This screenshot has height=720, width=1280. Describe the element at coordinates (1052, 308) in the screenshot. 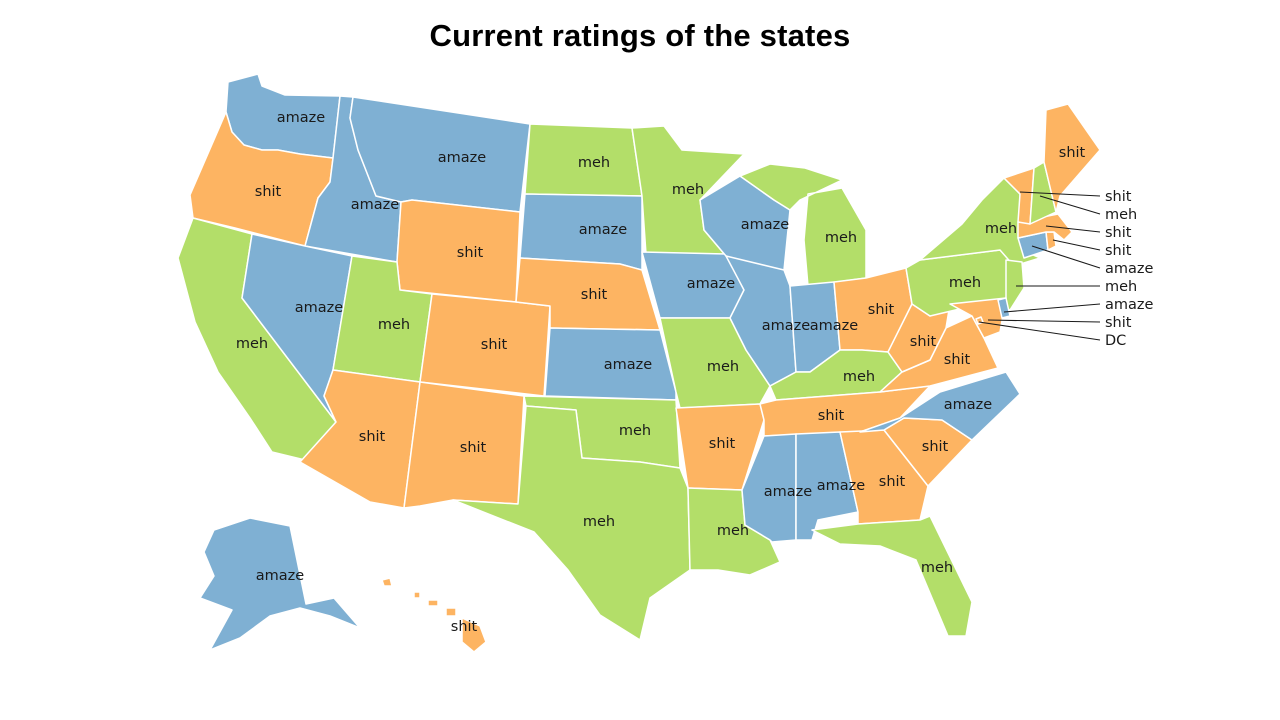

I see `leader-de` at that location.